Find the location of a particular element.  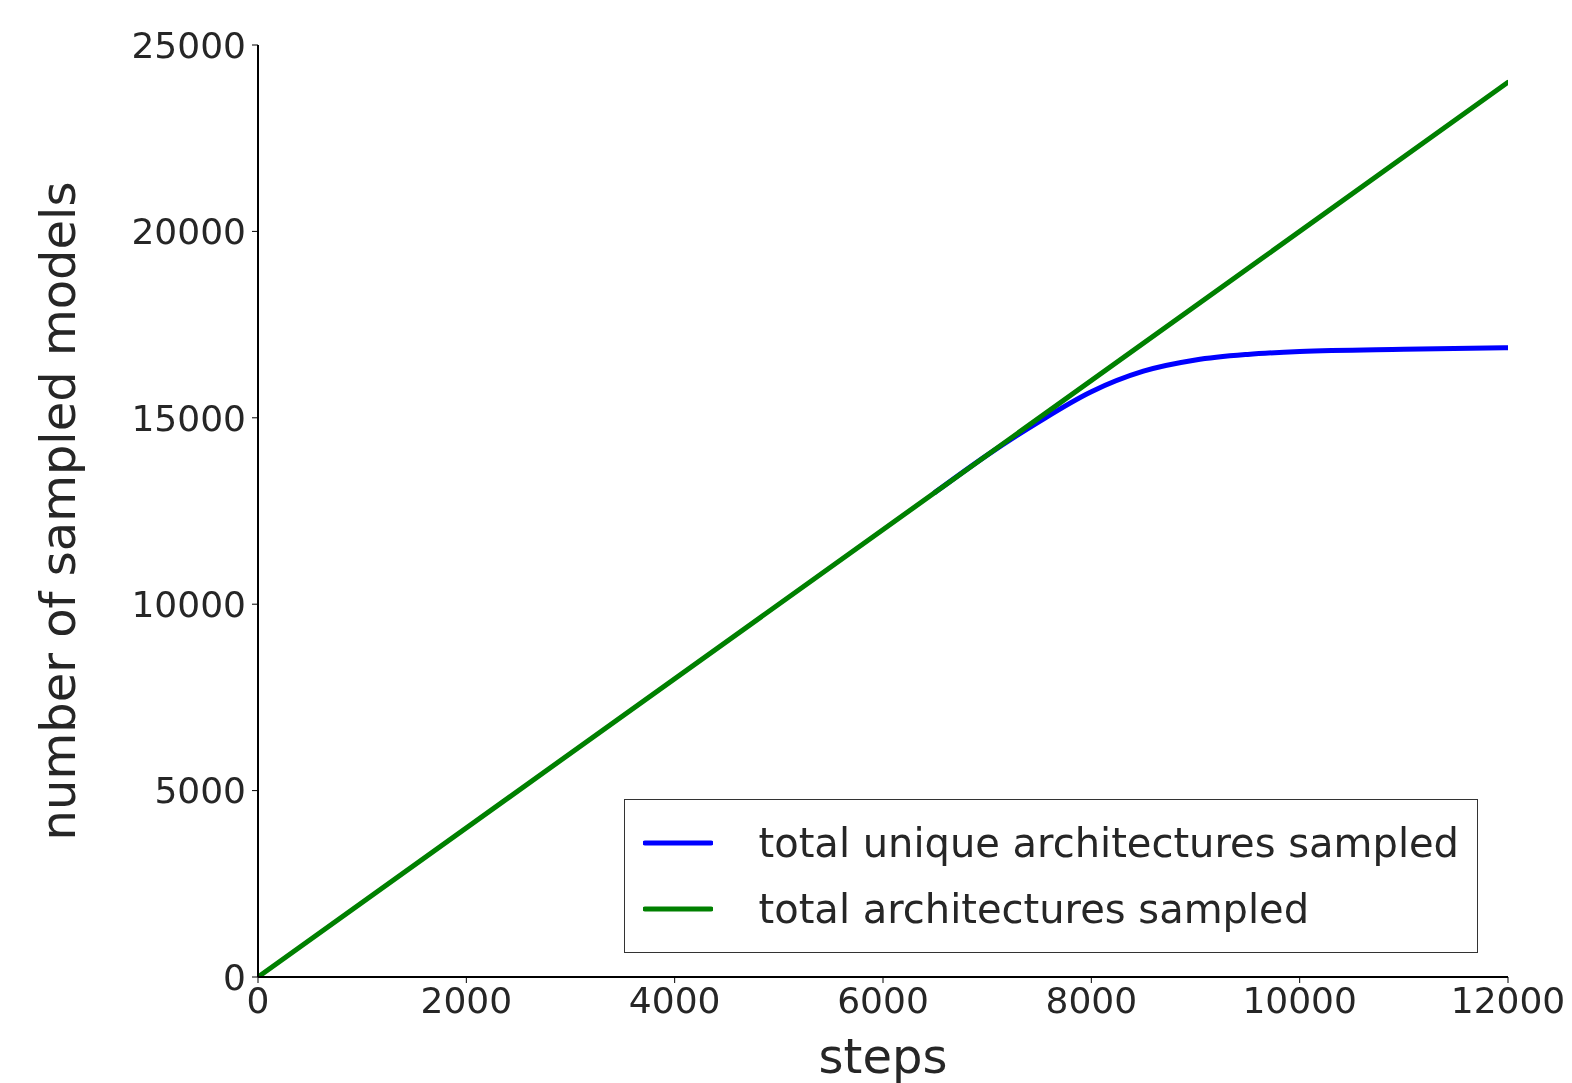

x-tick-label: 10000 is located at coordinates (1299, 1000).